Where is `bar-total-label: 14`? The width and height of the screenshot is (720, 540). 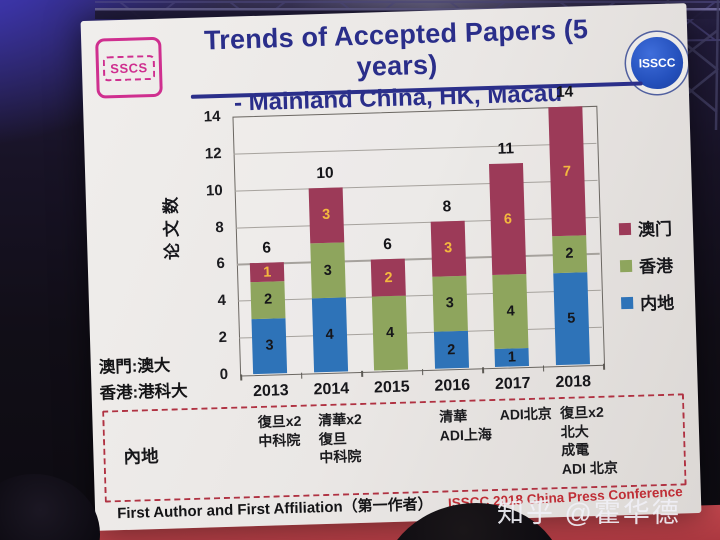
bar-total-label: 14 is located at coordinates (564, 92).